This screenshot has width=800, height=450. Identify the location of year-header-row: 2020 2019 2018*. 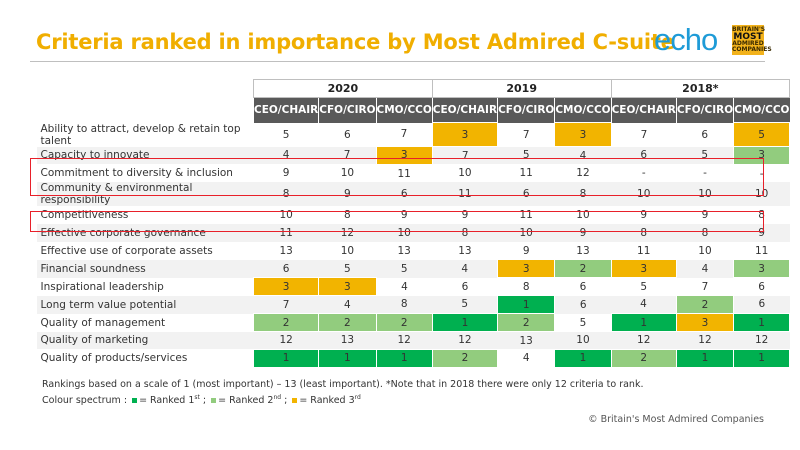
(413, 88).